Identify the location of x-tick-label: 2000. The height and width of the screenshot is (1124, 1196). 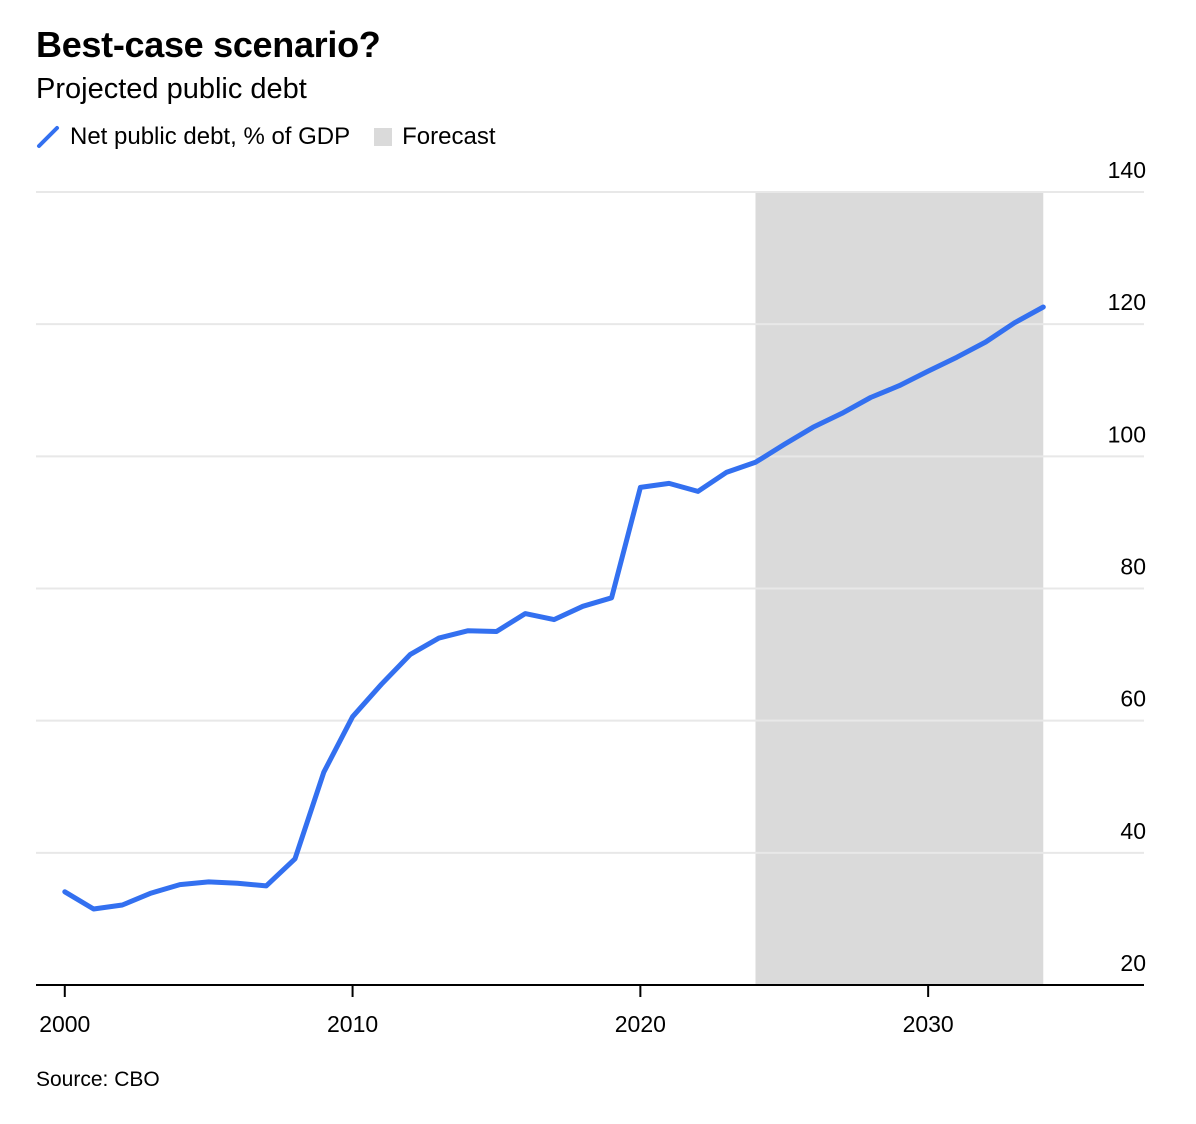
(64, 1024).